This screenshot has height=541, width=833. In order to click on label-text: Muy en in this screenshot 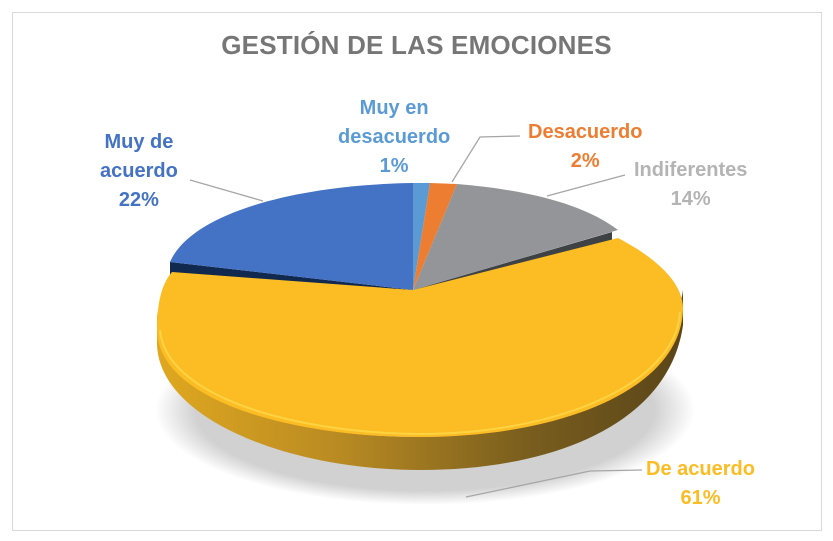, I will do `click(394, 108)`.